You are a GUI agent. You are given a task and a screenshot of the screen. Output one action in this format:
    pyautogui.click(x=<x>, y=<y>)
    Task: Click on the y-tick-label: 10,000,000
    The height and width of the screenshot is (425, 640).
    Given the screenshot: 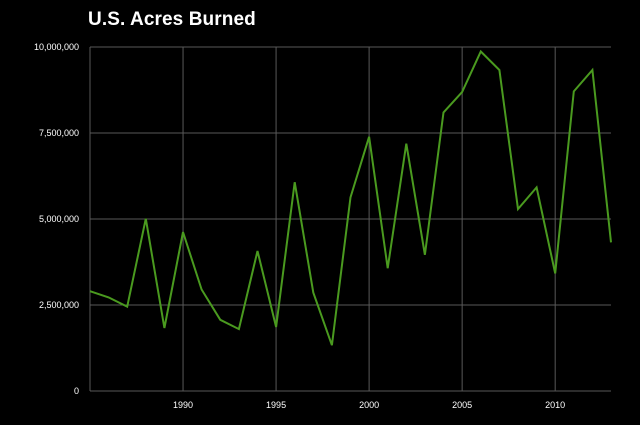 What is the action you would take?
    pyautogui.click(x=56, y=47)
    